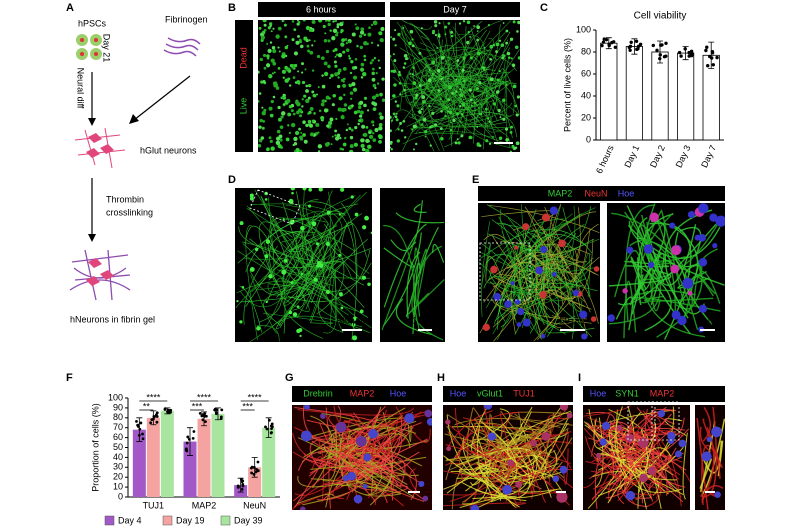 The image size is (800, 530). What do you see at coordinates (583, 29) in the screenshot?
I see `y-tick-label: 100` at bounding box center [583, 29].